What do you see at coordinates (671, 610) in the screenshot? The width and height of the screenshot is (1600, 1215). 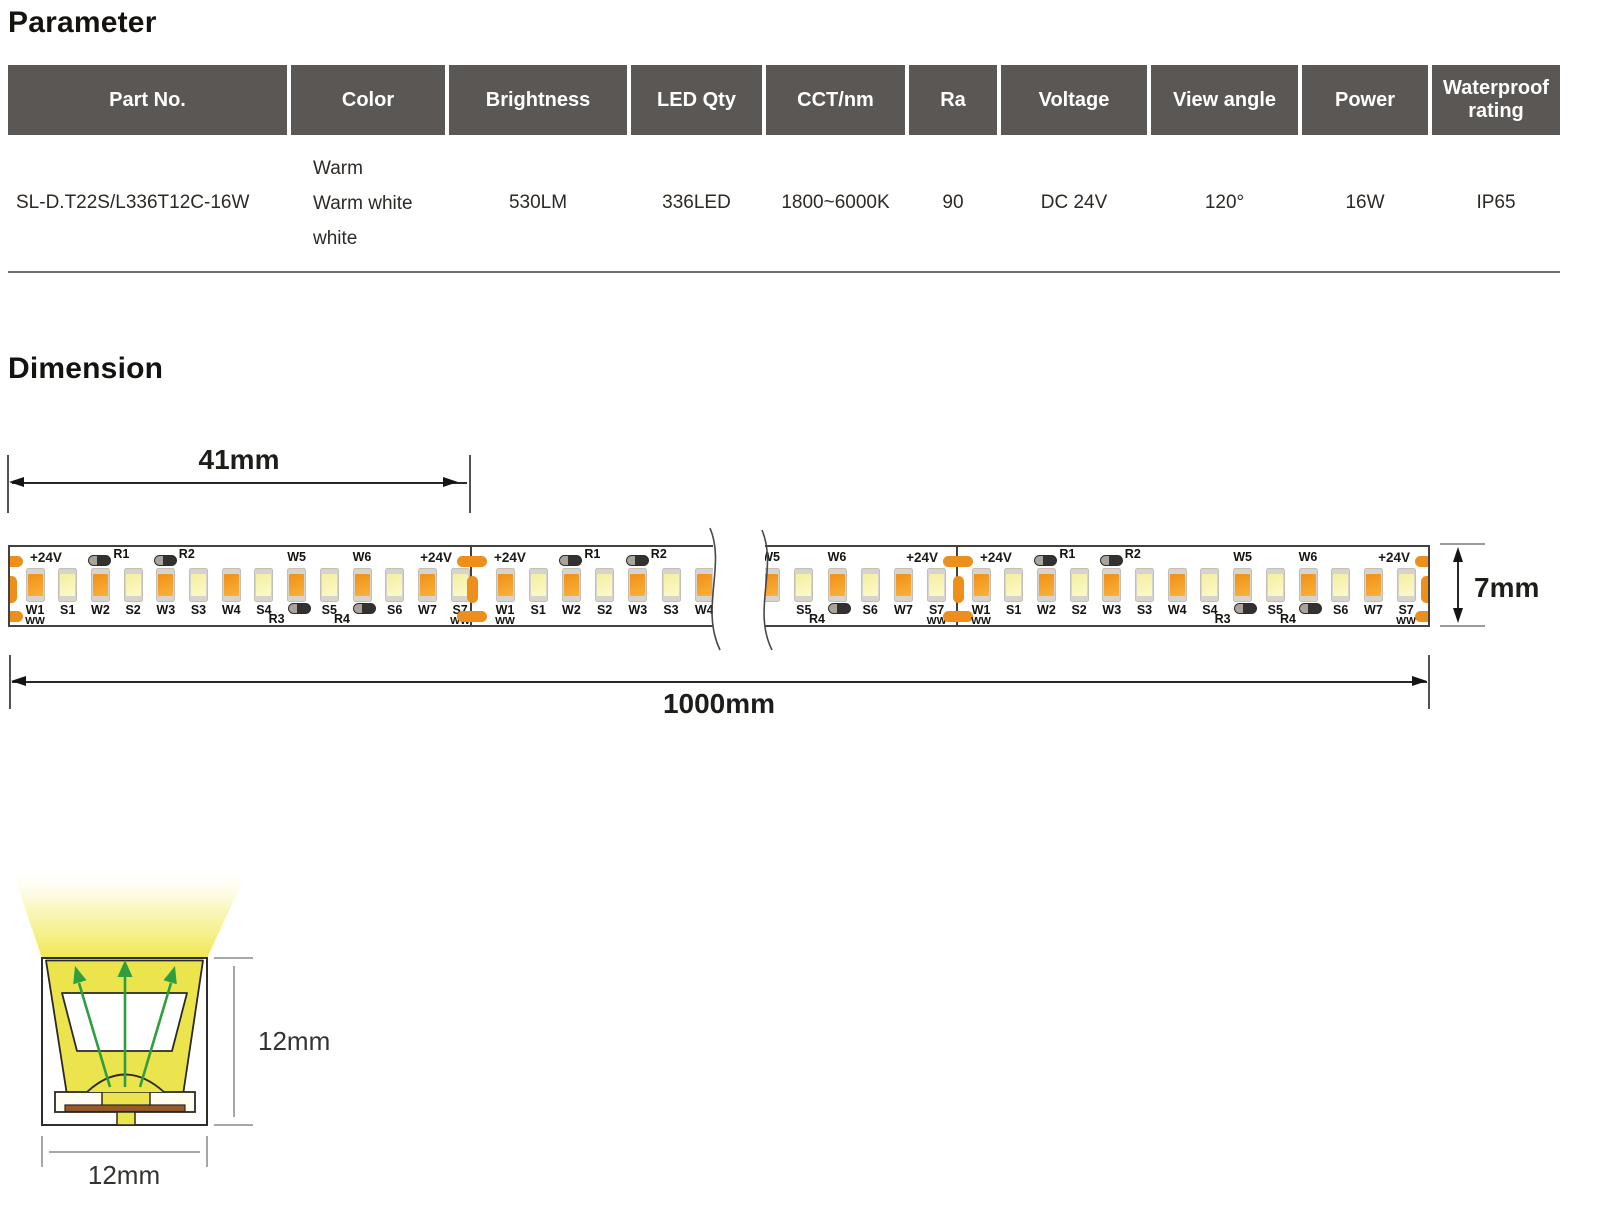 I see `led-label: S3` at bounding box center [671, 610].